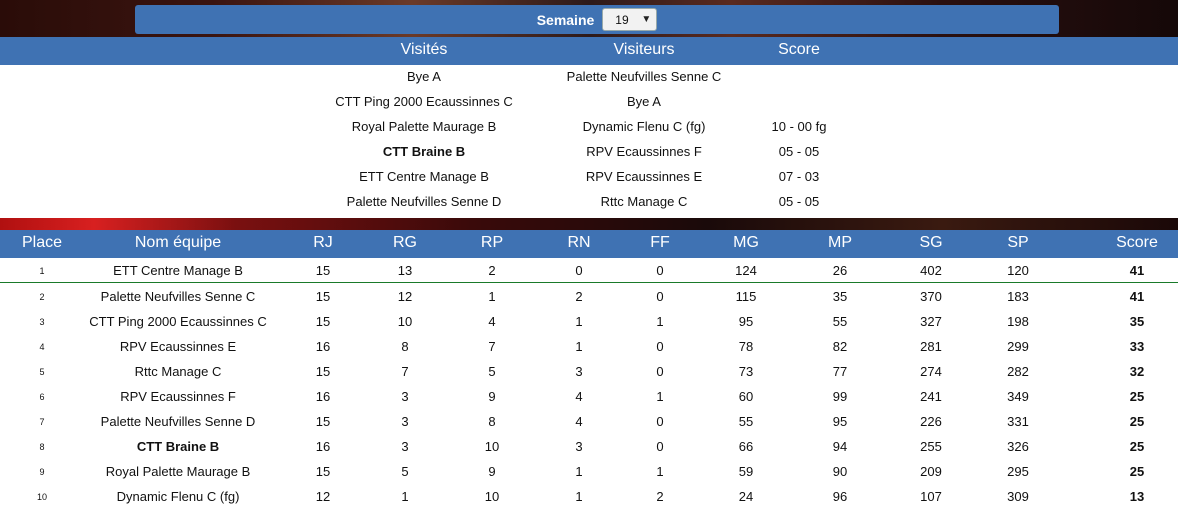 This screenshot has height=513, width=1178. Describe the element at coordinates (42, 372) in the screenshot. I see `table-cell: 5` at that location.